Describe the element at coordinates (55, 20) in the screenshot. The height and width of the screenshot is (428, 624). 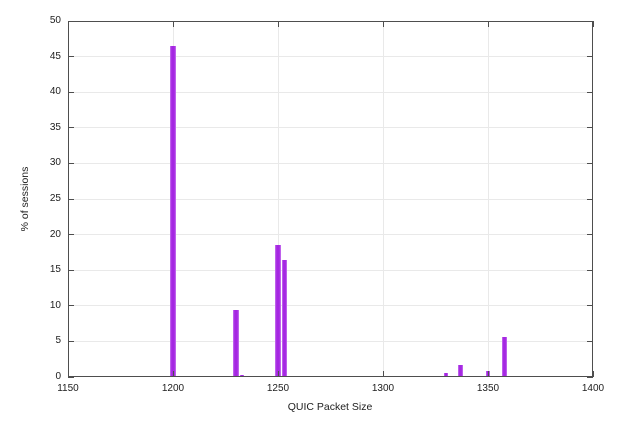
I see `y-tick-label: 50` at that location.